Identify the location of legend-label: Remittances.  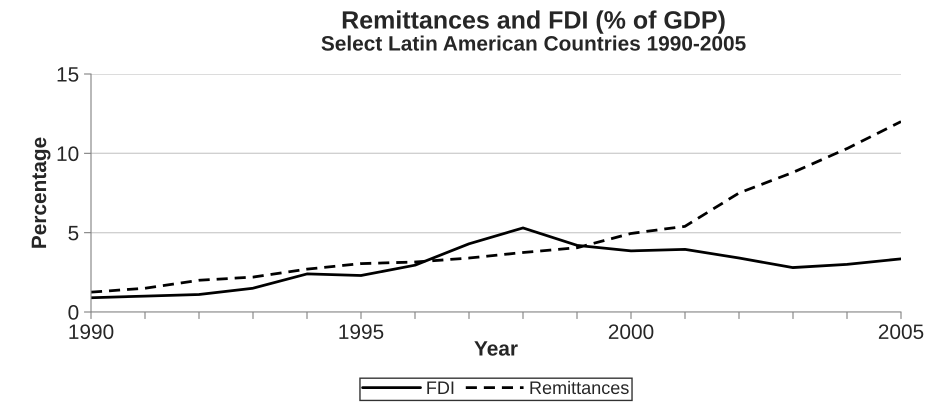
(579, 387).